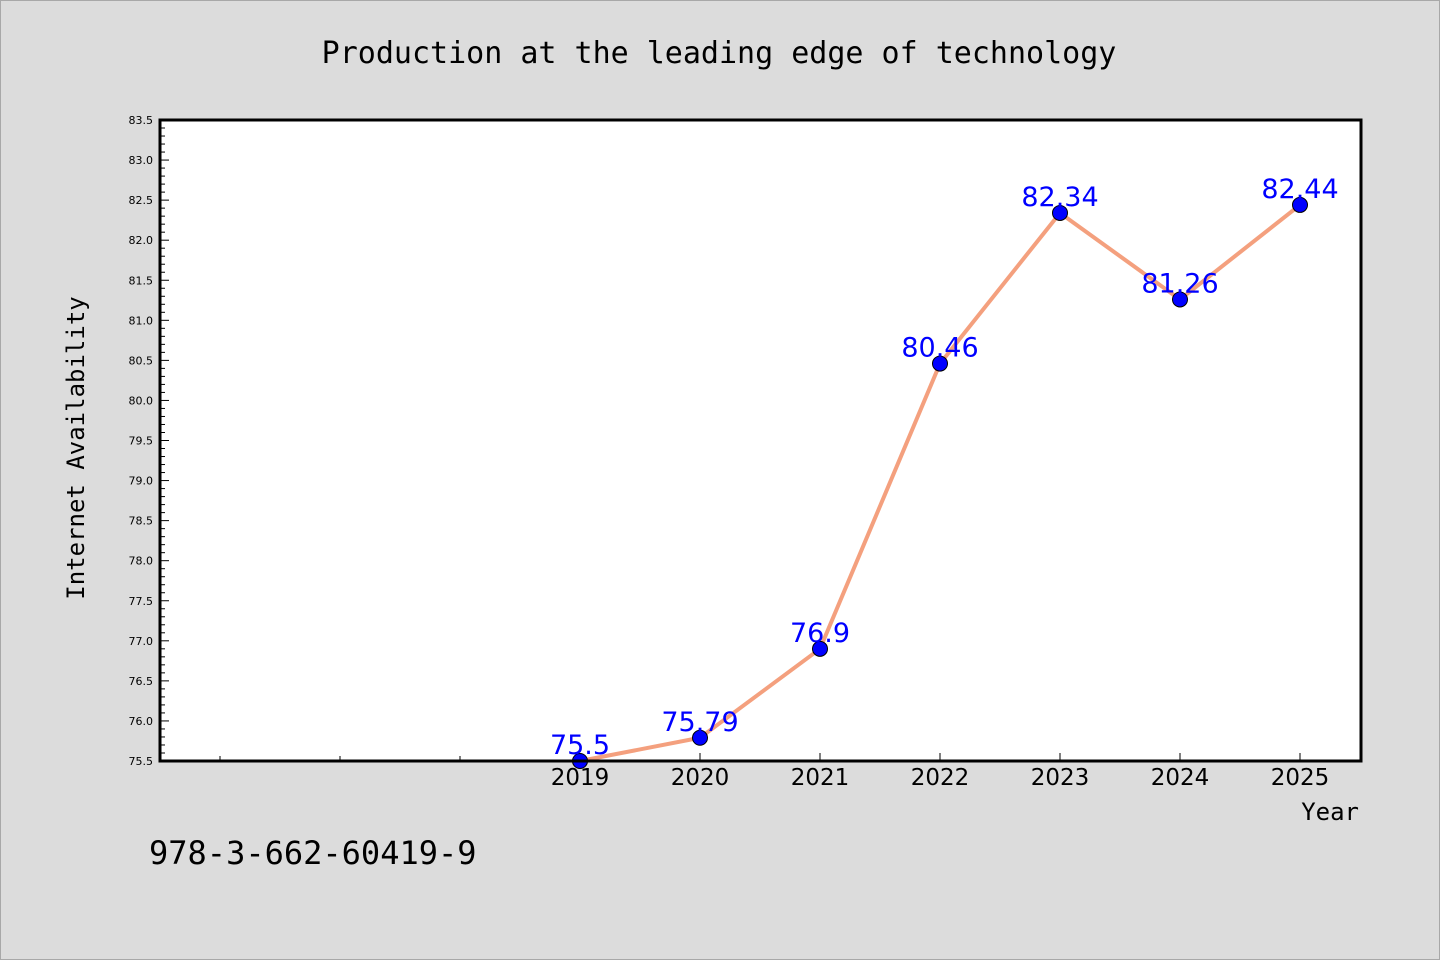 The image size is (1440, 960). Describe the element at coordinates (141, 280) in the screenshot. I see `y-tick-label: 81.5` at that location.